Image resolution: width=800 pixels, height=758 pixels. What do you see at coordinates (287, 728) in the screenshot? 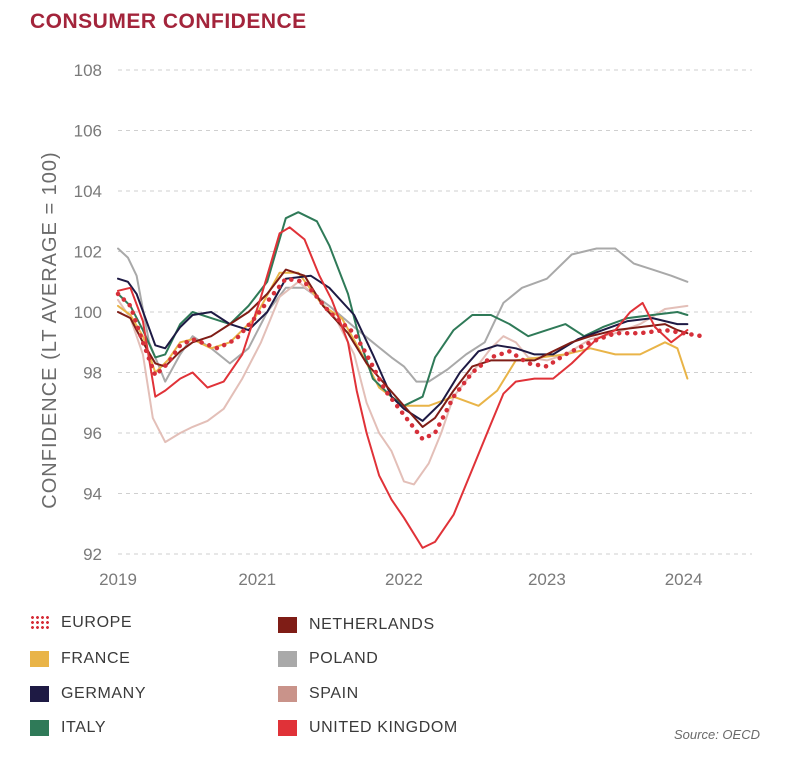
I see `legend-swatch-united-kingdom` at bounding box center [287, 728].